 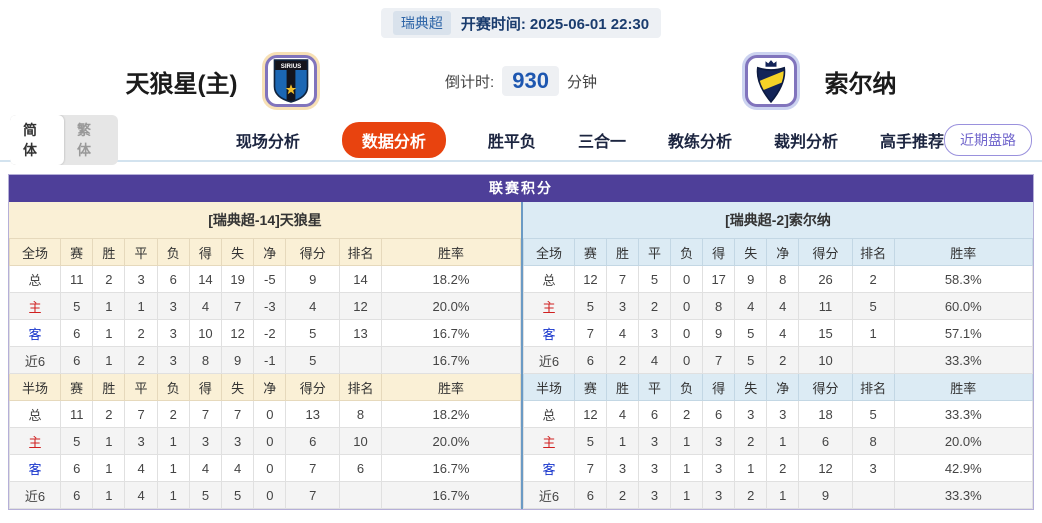 What do you see at coordinates (778, 252) in the screenshot?
I see `column-header-row: 全场赛胜平负得失净得分 排名 胜率` at bounding box center [778, 252].